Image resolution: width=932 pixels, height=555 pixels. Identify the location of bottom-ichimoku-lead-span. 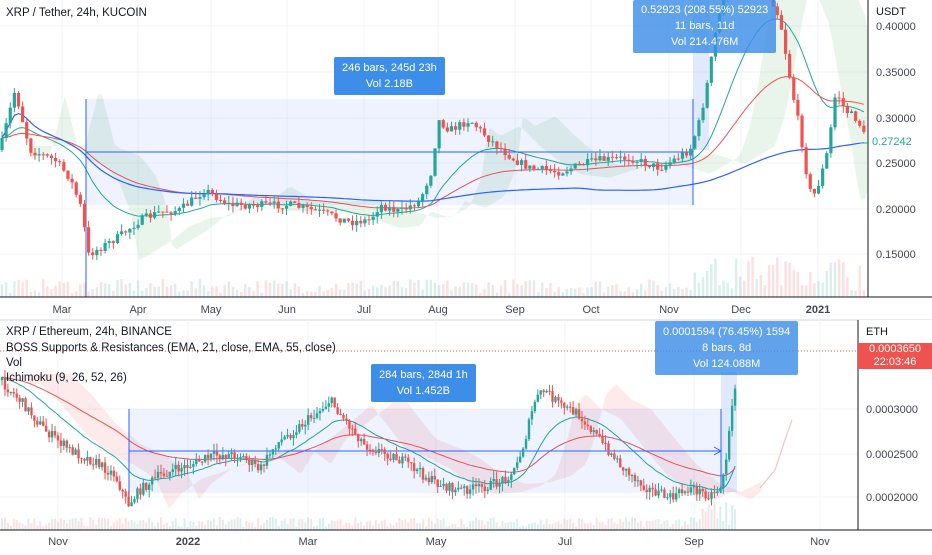
(776, 454).